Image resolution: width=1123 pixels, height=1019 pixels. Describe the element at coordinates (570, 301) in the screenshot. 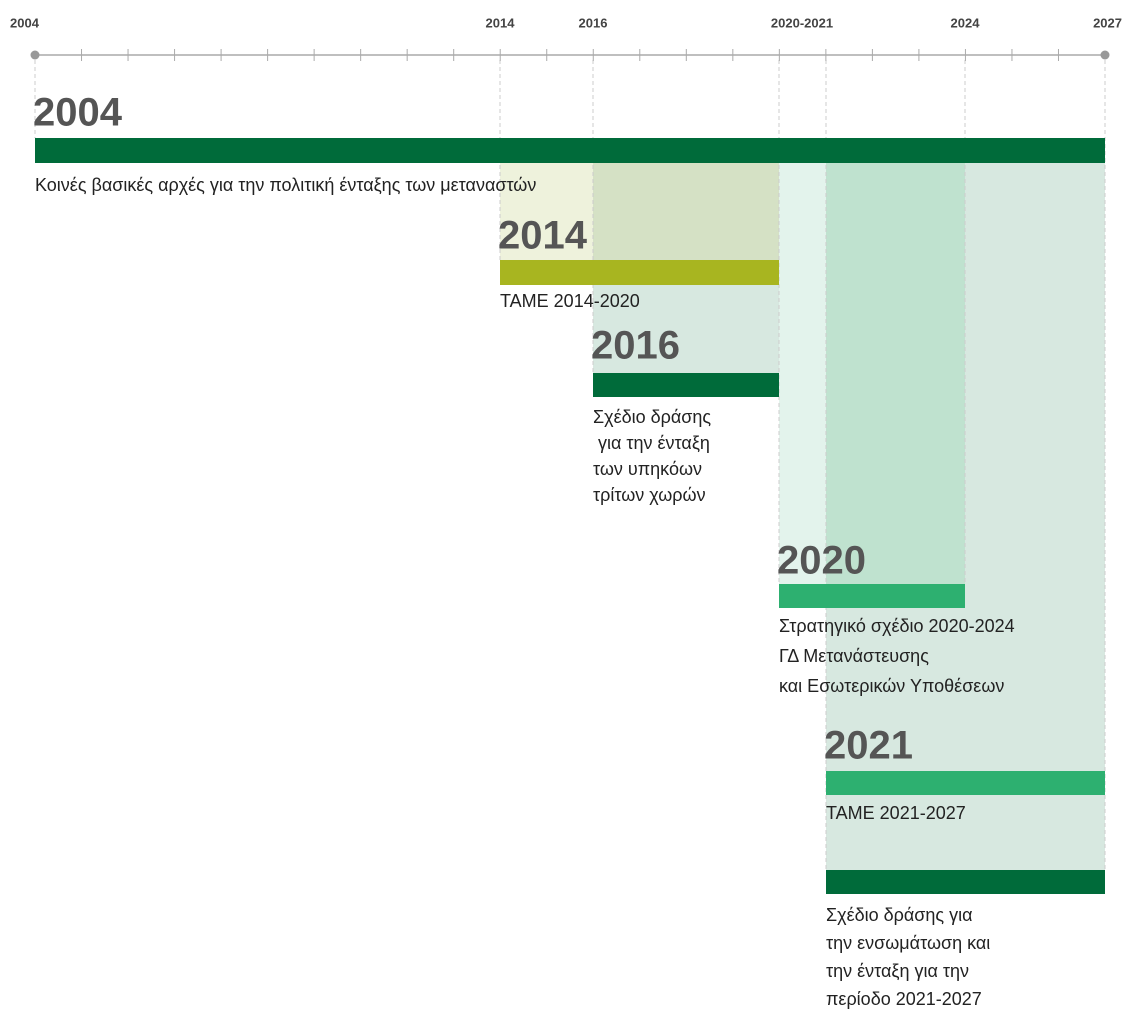

I see `item-text: ΤΑΜΕ 2014-2020` at that location.